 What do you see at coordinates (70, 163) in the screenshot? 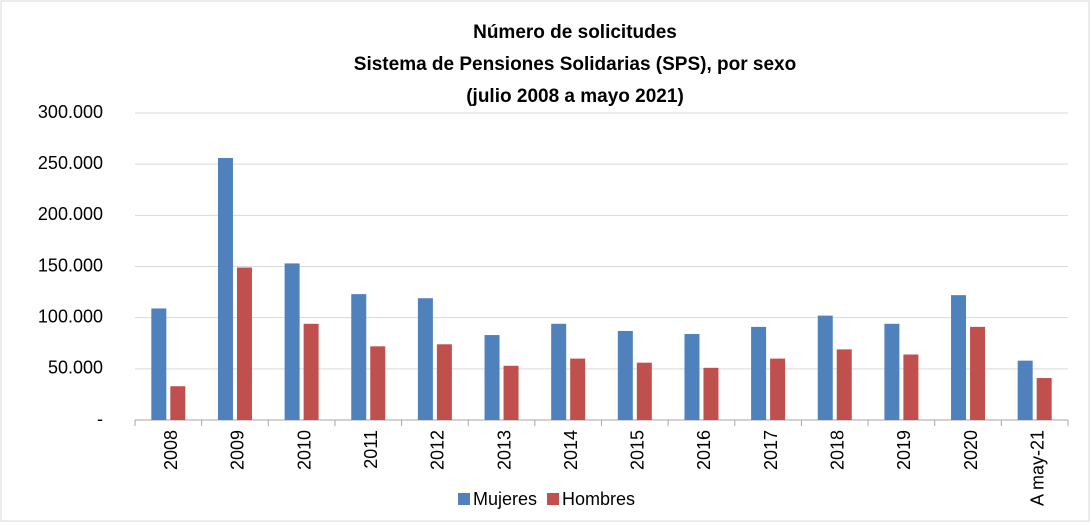
I see `y-tick-label: 250.000` at bounding box center [70, 163].